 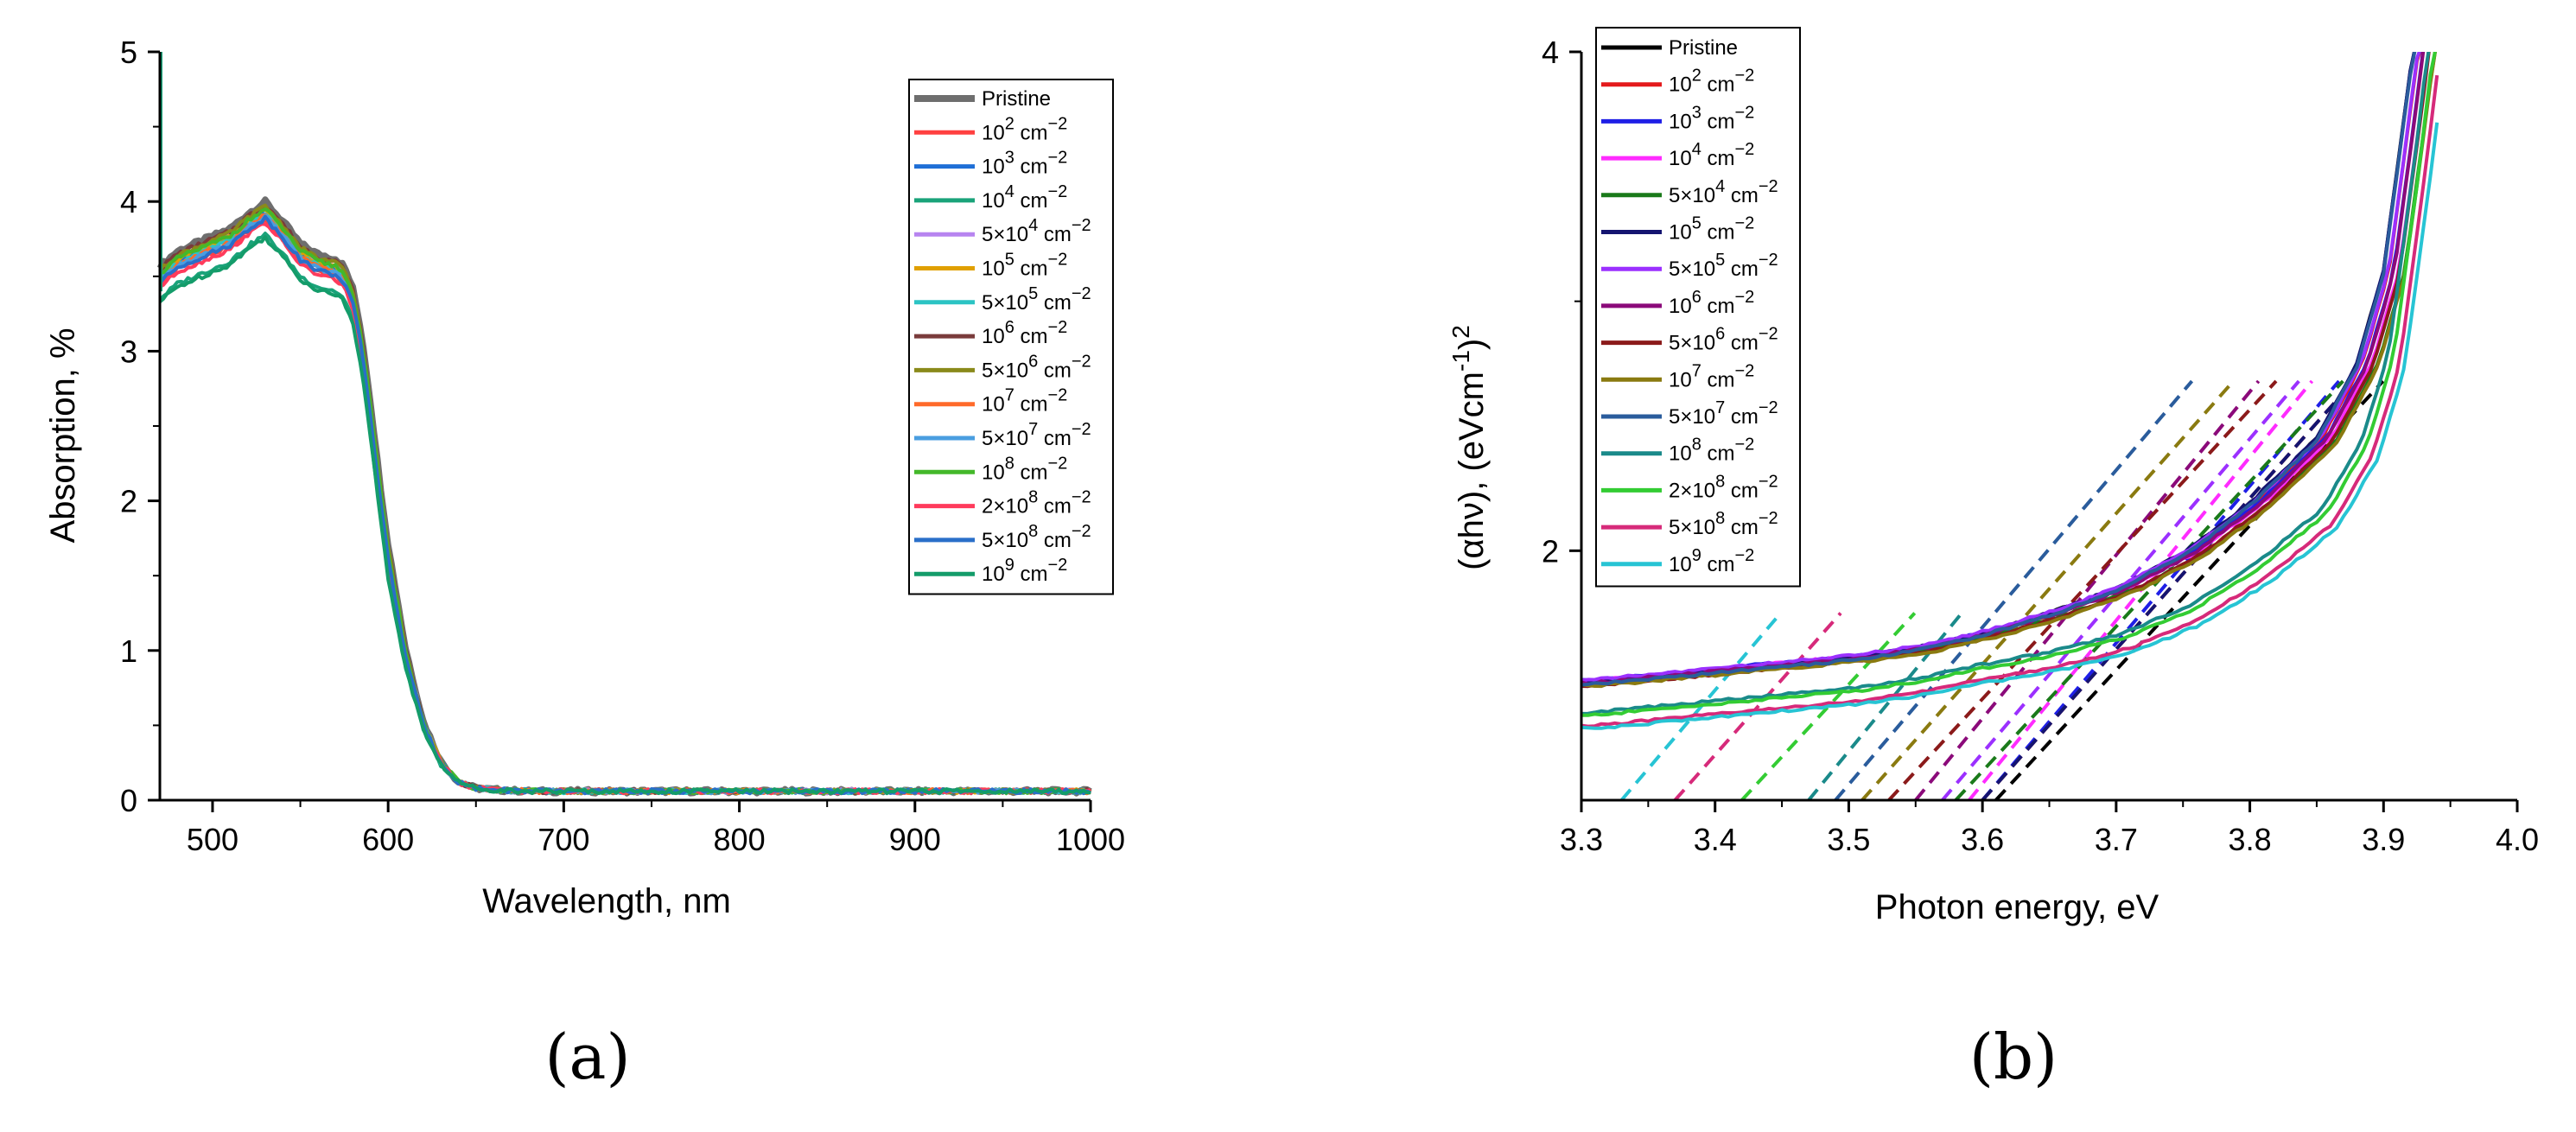 What do you see at coordinates (587, 1057) in the screenshot?
I see `panel-a-label: (a)` at bounding box center [587, 1057].